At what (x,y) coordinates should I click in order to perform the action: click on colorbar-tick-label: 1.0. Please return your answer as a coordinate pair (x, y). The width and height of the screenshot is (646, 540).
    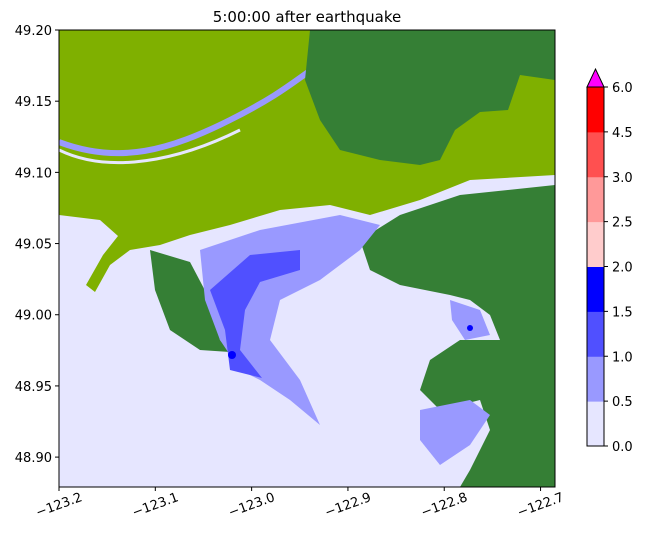
    Looking at the image, I should click on (622, 357).